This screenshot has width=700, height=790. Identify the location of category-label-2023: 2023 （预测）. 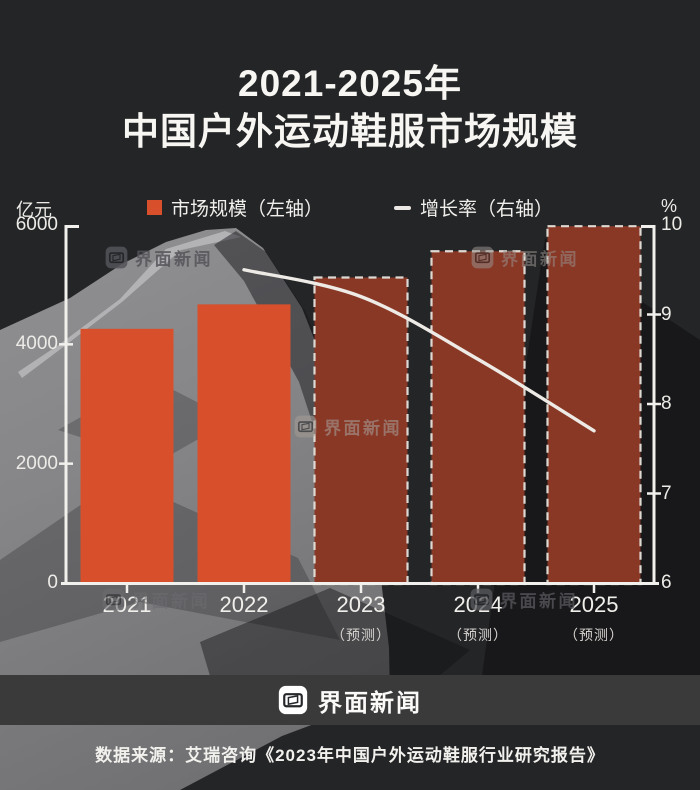
(361, 618).